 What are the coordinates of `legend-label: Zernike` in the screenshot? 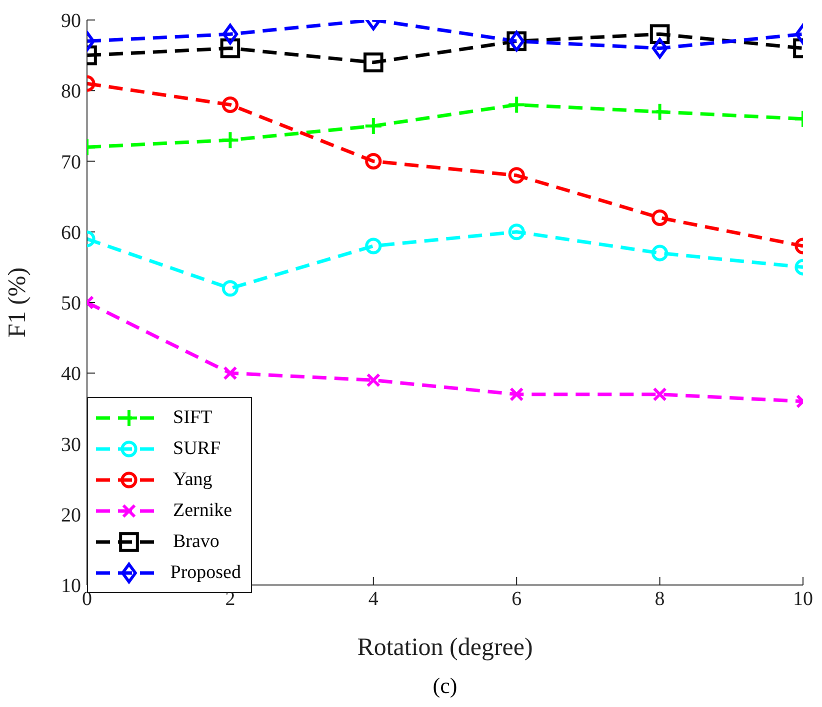 It's located at (202, 511).